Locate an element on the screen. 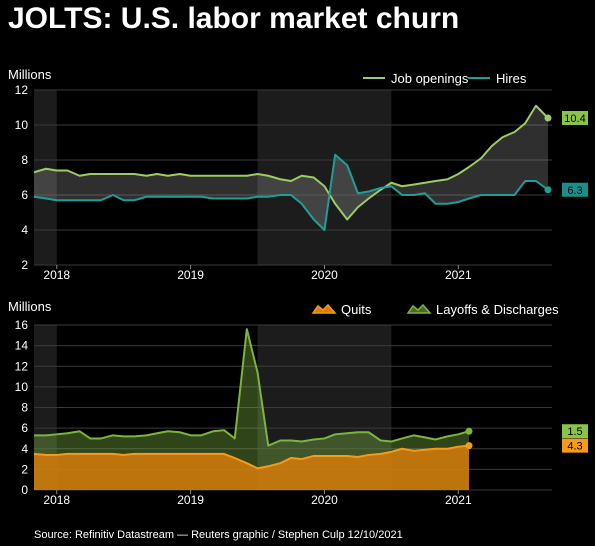  legend-label-1: Layoffs & Discharges is located at coordinates (497, 309).